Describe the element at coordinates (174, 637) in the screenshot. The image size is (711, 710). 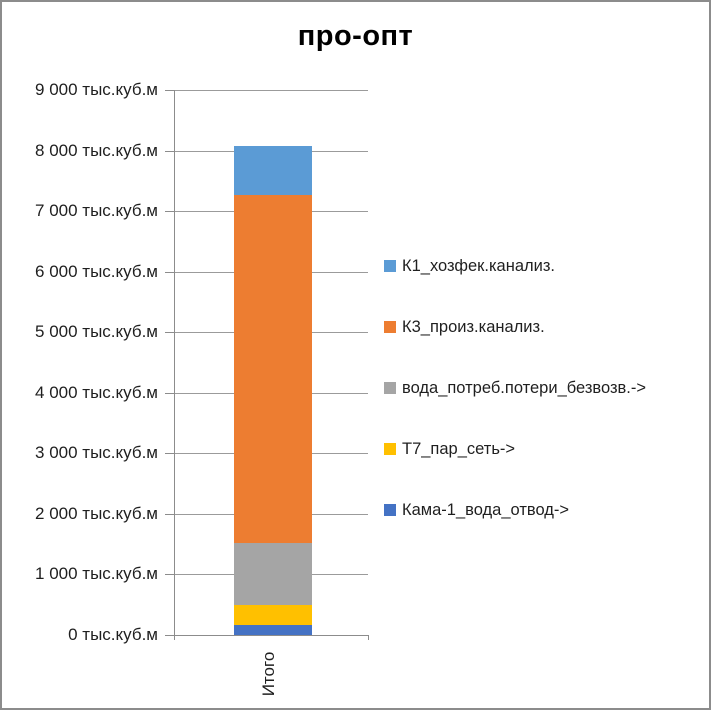
I see `x-axis-tick-left` at that location.